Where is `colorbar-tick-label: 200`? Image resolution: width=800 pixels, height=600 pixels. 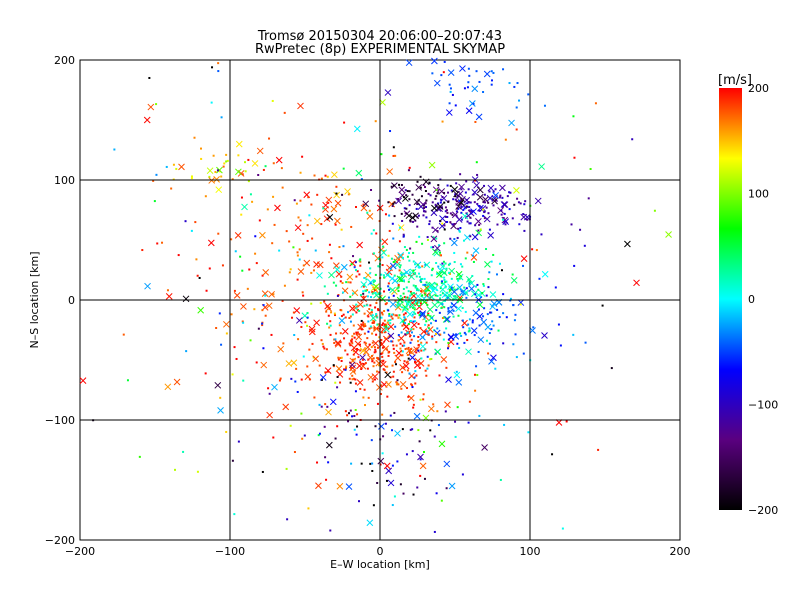 colorbar-tick-label: 200 is located at coordinates (758, 88).